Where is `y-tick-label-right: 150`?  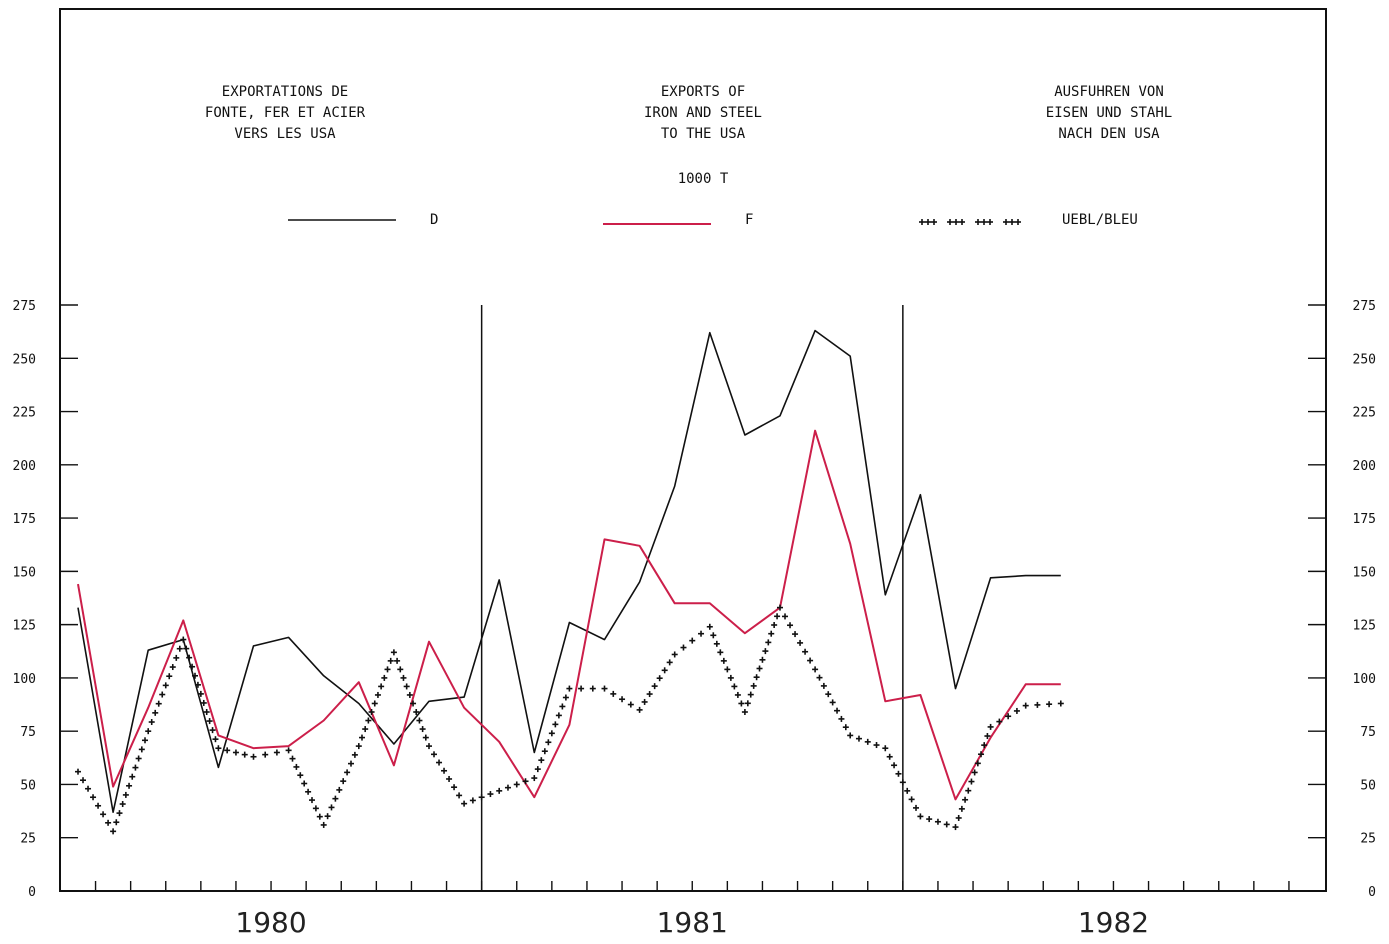 y-tick-label-right: 150 is located at coordinates (1364, 572).